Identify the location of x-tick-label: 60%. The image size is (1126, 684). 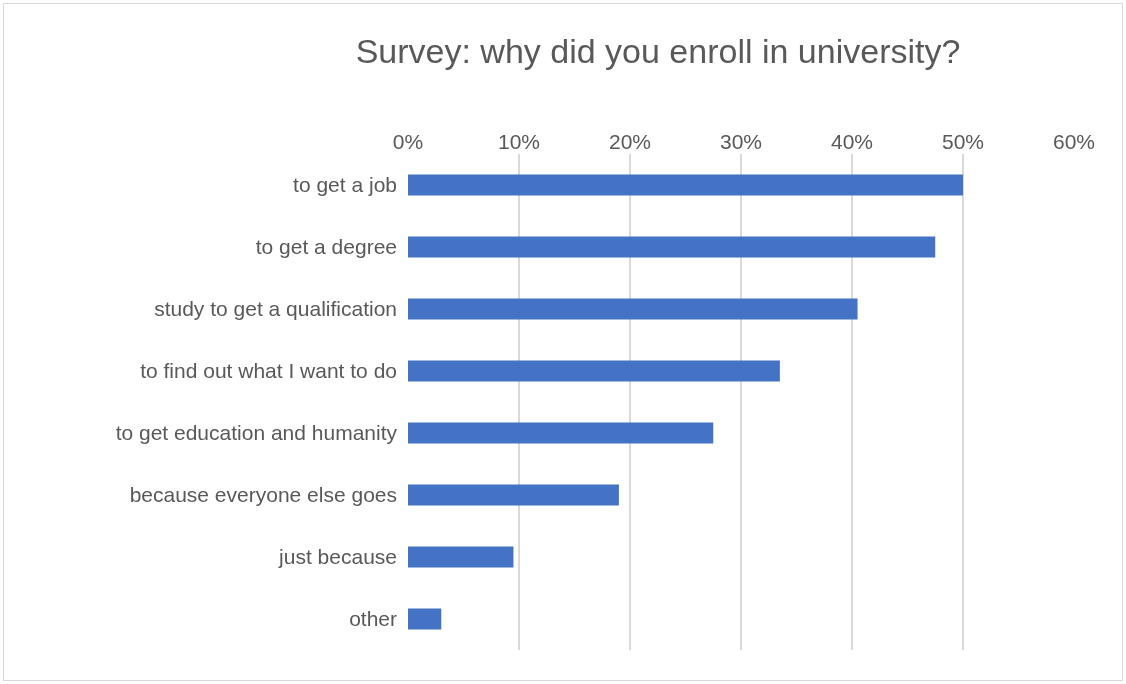
(1074, 141).